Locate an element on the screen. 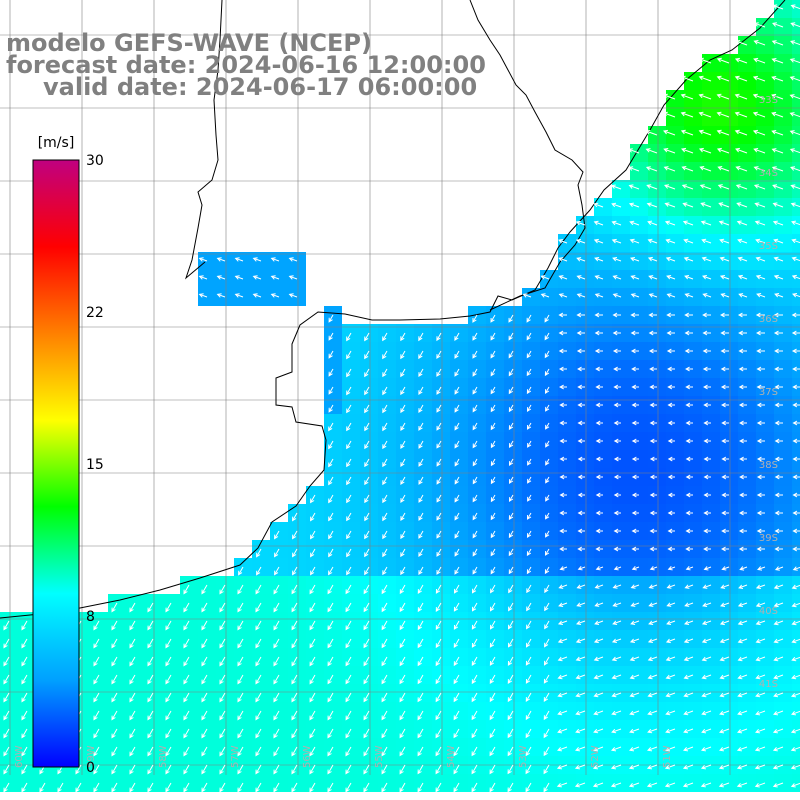 The image size is (800, 800). wind-cell is located at coordinates (796, 675).